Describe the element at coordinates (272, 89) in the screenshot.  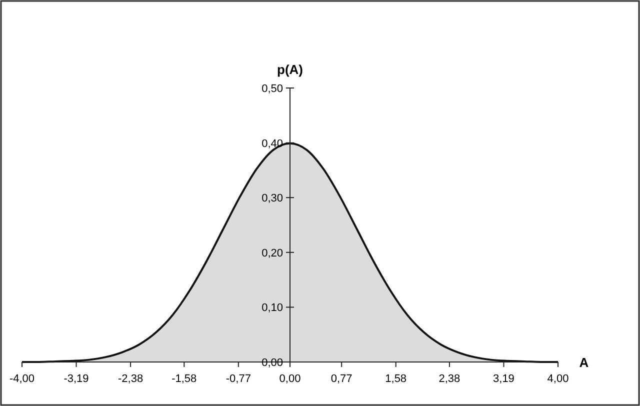
I see `y-tick-label: 0,50` at that location.